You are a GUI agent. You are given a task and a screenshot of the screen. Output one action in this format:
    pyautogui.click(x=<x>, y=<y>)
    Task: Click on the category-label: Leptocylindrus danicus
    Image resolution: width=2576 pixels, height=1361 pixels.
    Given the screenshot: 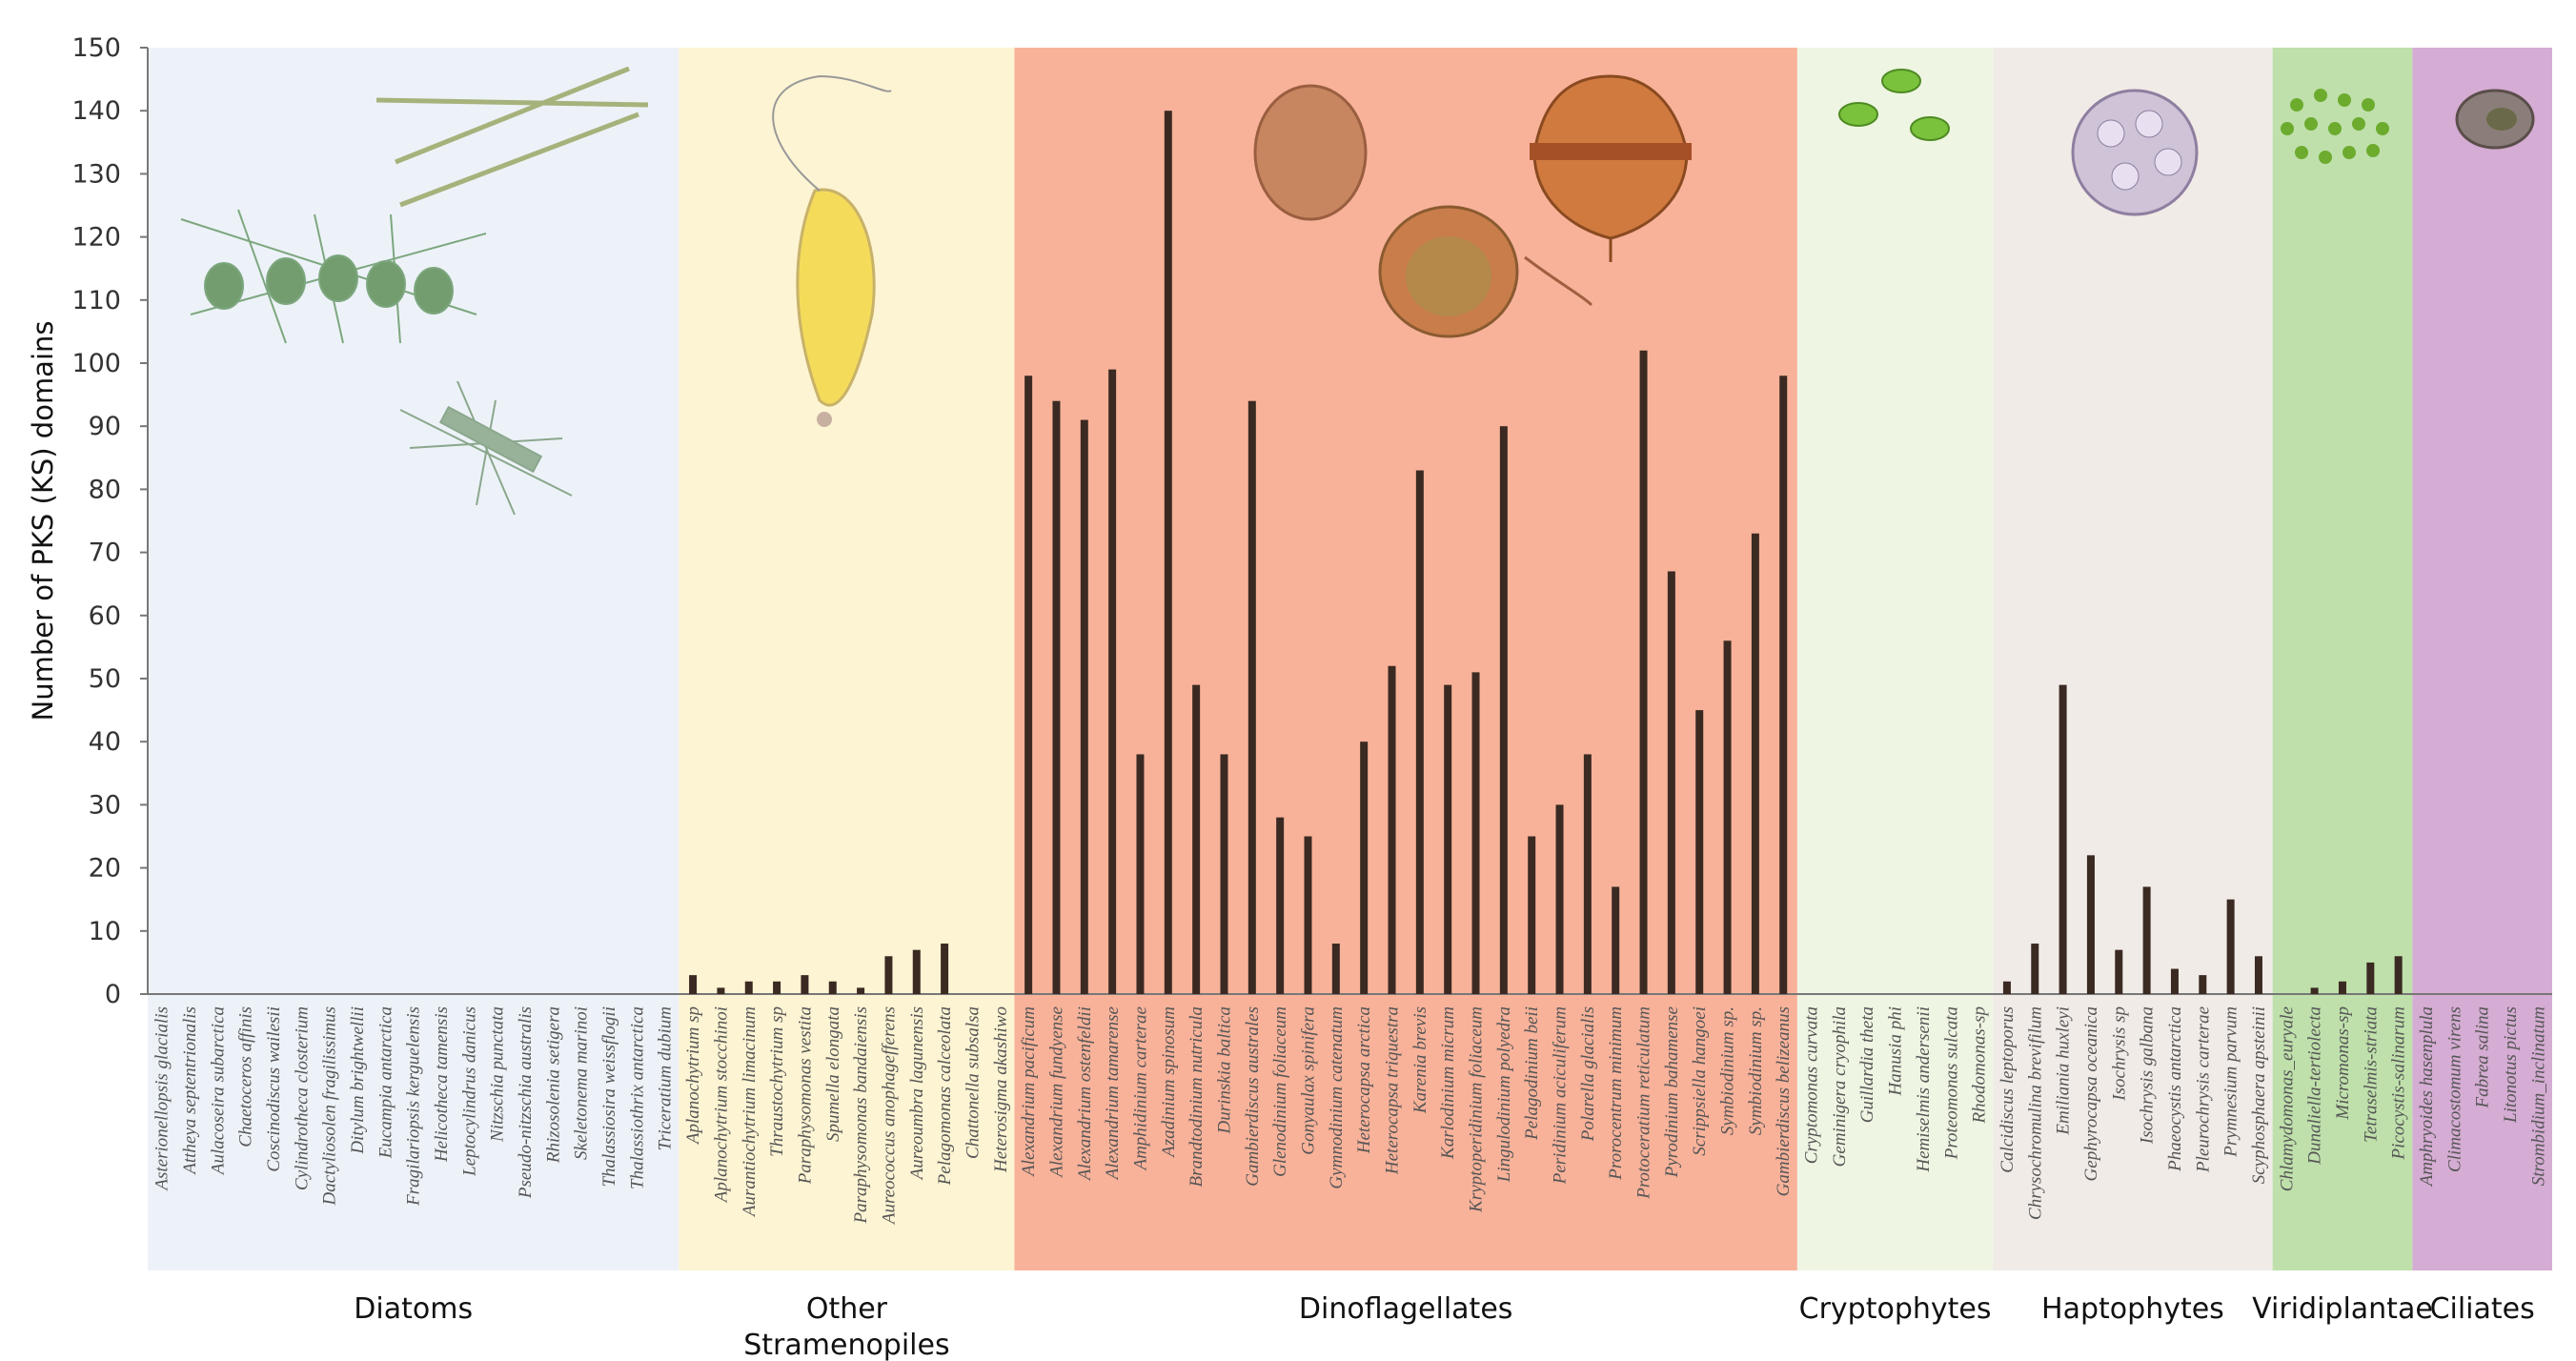 What is the action you would take?
    pyautogui.click(x=469, y=1091)
    